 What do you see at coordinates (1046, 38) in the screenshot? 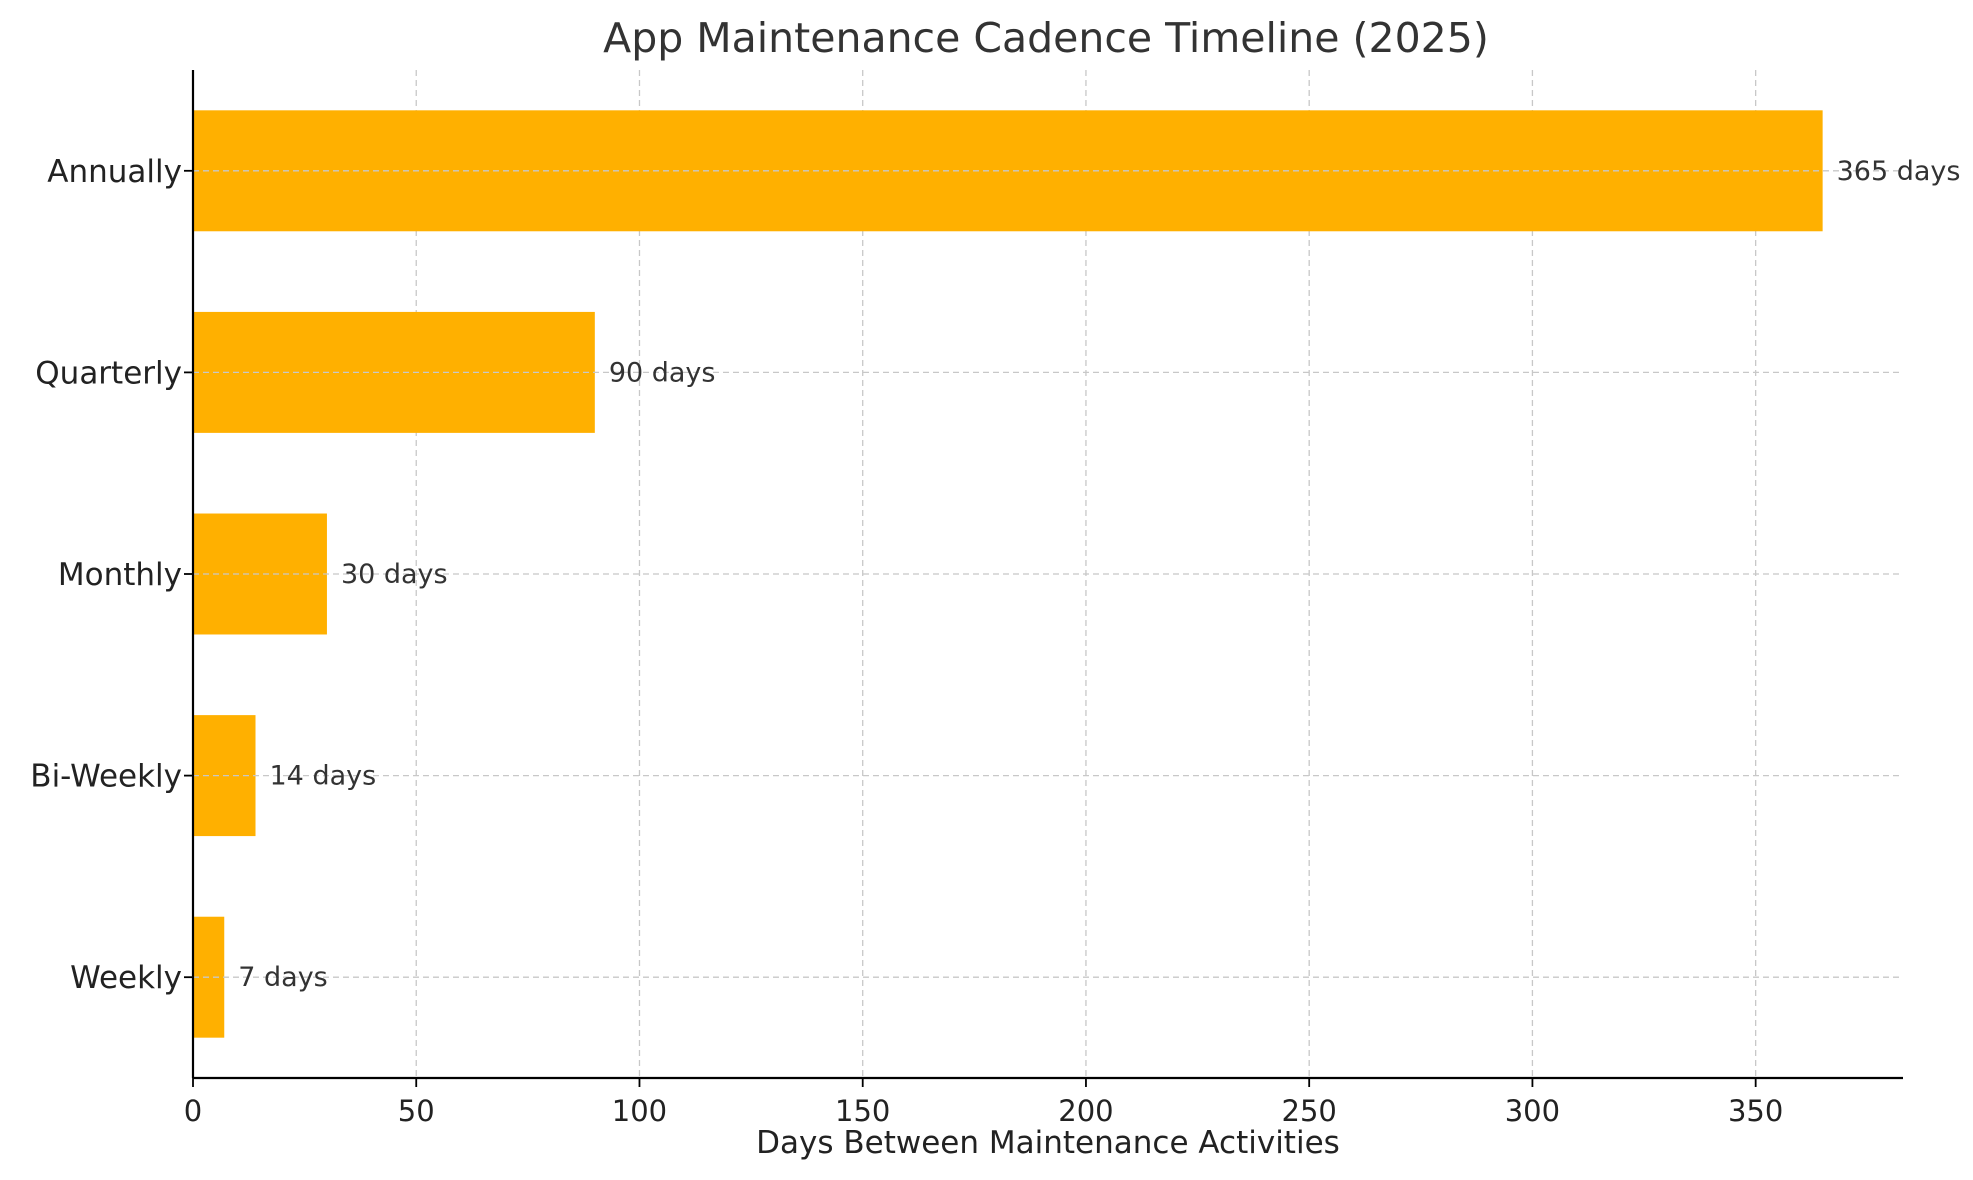
I see `chart-title: App Maintenance Cadence Timeline (2025)` at bounding box center [1046, 38].